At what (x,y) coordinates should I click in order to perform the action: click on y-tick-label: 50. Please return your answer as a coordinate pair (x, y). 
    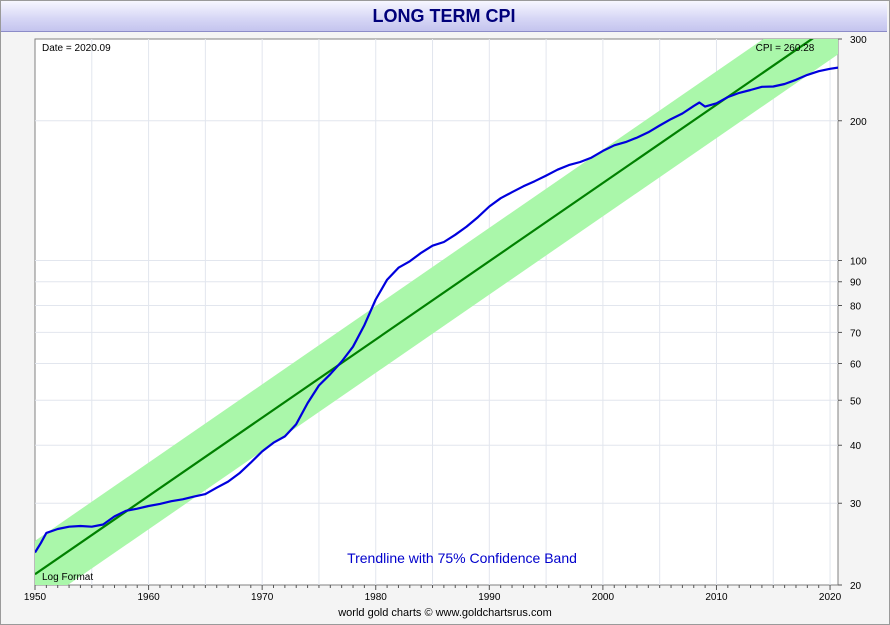
    Looking at the image, I should click on (856, 401).